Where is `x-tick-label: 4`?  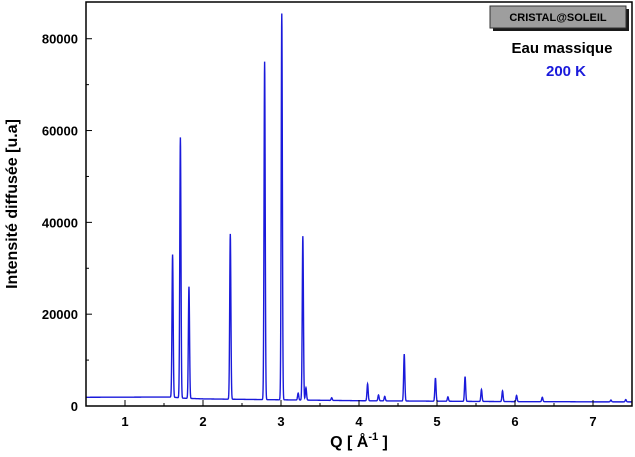 x-tick-label: 4 is located at coordinates (359, 421).